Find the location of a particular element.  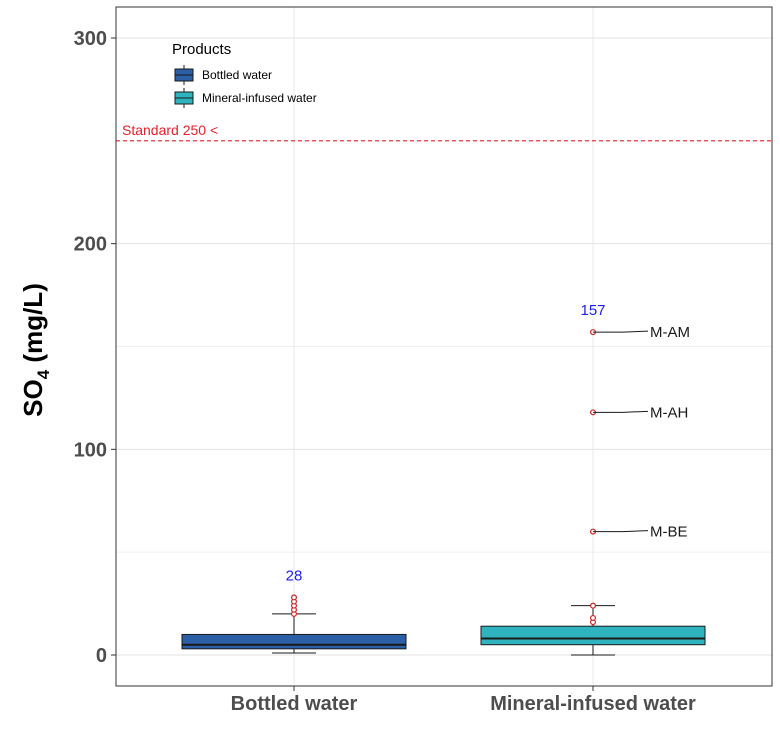

annotation-label: M-BE is located at coordinates (669, 532).